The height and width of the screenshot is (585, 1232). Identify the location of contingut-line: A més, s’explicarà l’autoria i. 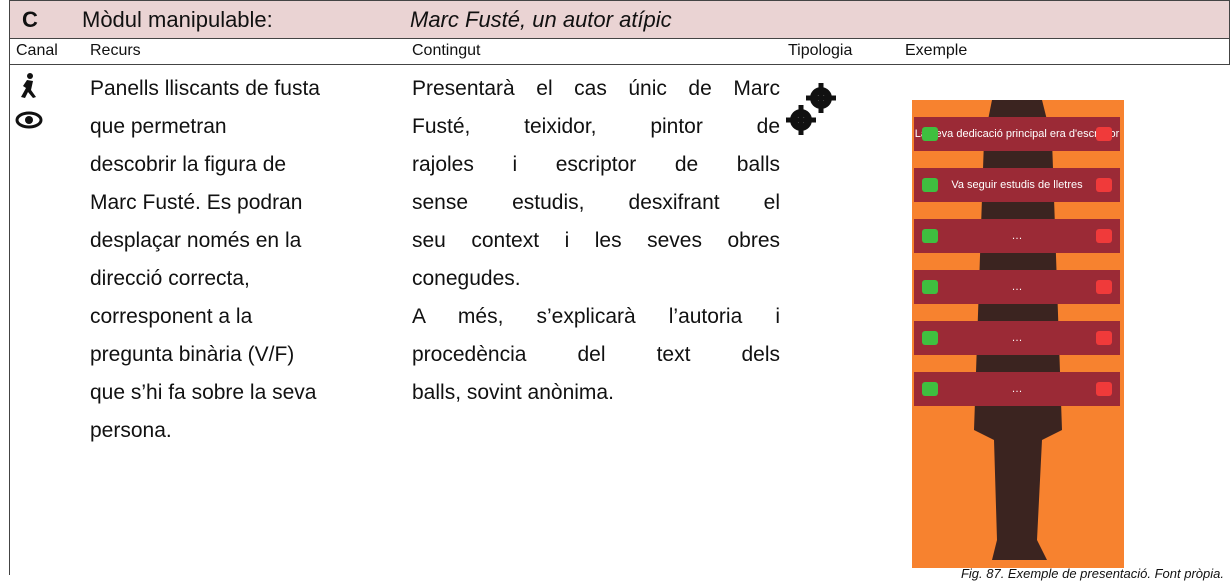
(596, 316).